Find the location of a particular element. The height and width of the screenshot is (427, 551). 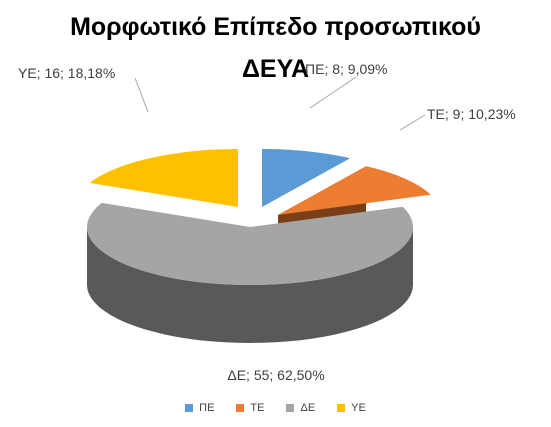

legend-label: ΠΕ is located at coordinates (207, 408).